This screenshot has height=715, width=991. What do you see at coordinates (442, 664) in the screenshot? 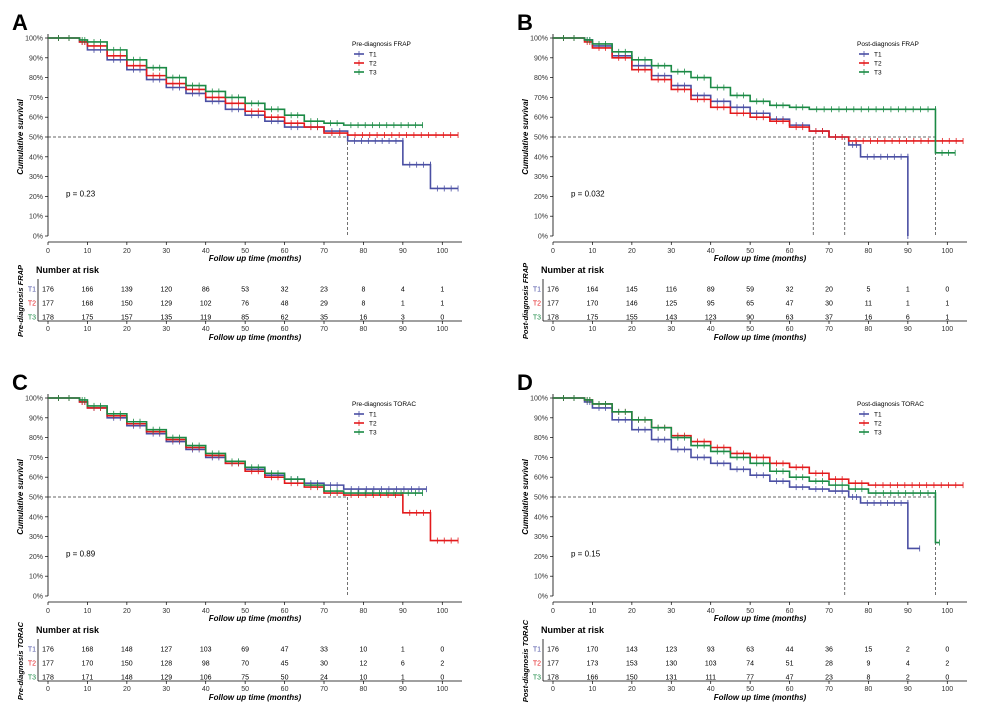
I see `risk-cell: 2` at bounding box center [442, 664].